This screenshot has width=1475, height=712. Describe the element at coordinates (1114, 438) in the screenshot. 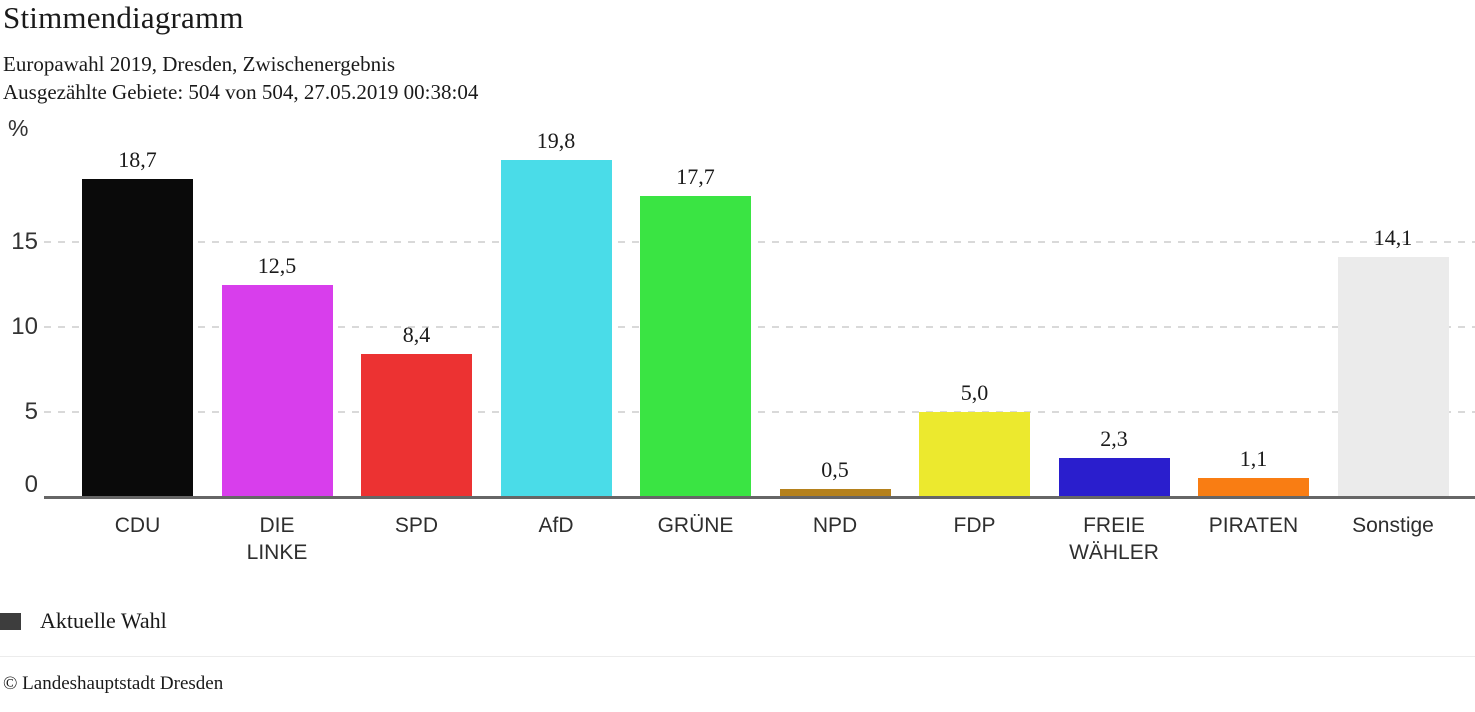

I see `bar-value-freie-w-hler: 2,3` at that location.